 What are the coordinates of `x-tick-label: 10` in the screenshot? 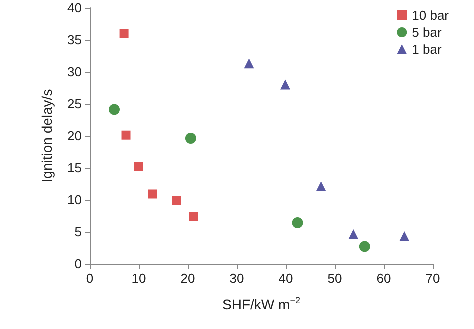 It's located at (139, 278).